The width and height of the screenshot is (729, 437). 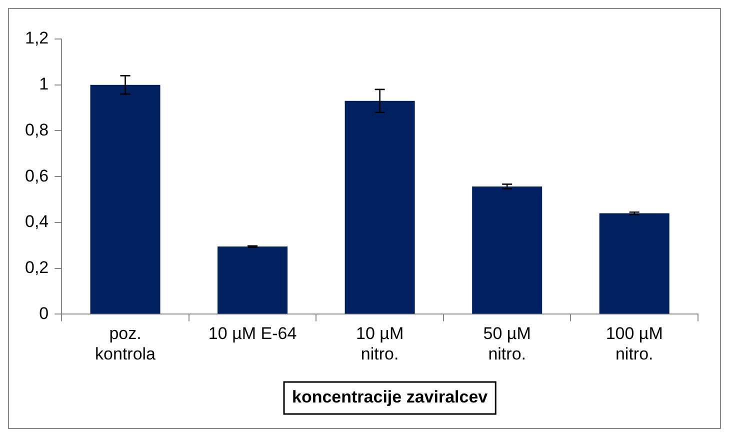 What do you see at coordinates (634, 344) in the screenshot?
I see `x-tick-label: 100 µM nitro.` at bounding box center [634, 344].